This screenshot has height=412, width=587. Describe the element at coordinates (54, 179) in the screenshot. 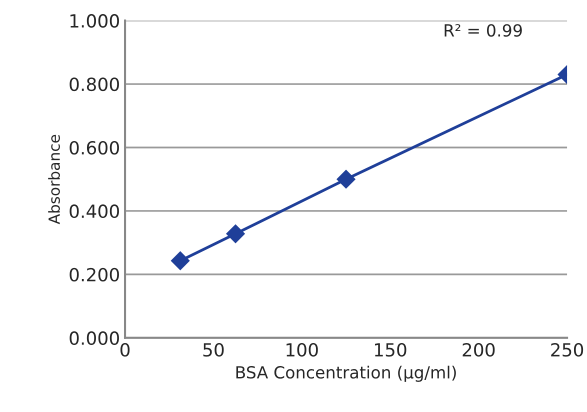

I see `y-axis-title: Absorbance` at that location.